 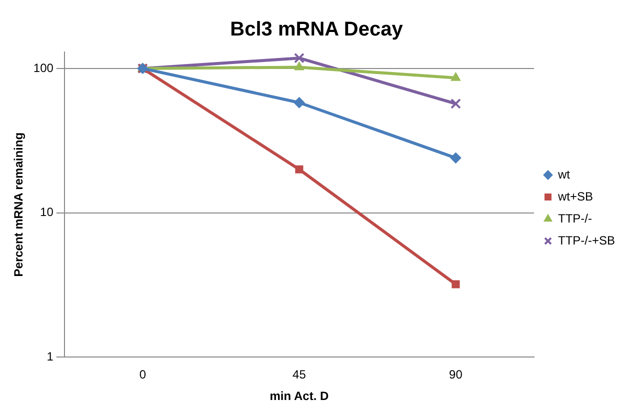 I want to click on x-axis-title: min Act. D, so click(x=299, y=396).